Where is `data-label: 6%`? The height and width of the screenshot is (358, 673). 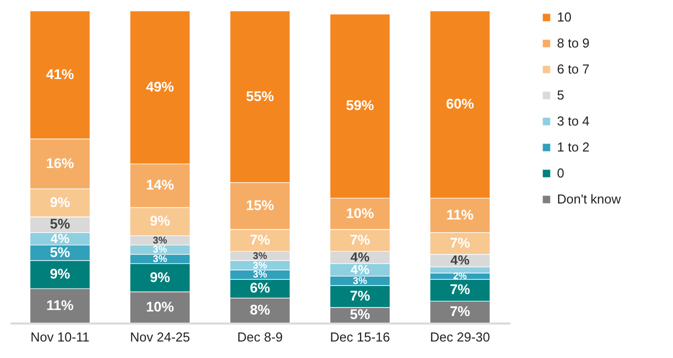 data-label: 6% is located at coordinates (260, 288).